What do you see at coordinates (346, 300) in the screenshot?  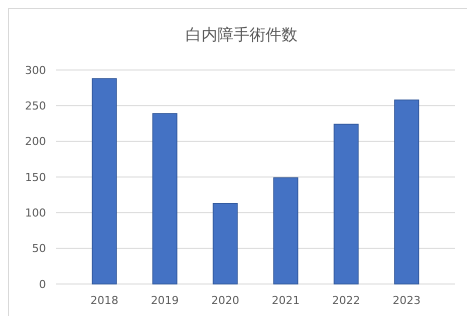 I see `x-tick-label: 2022` at bounding box center [346, 300].